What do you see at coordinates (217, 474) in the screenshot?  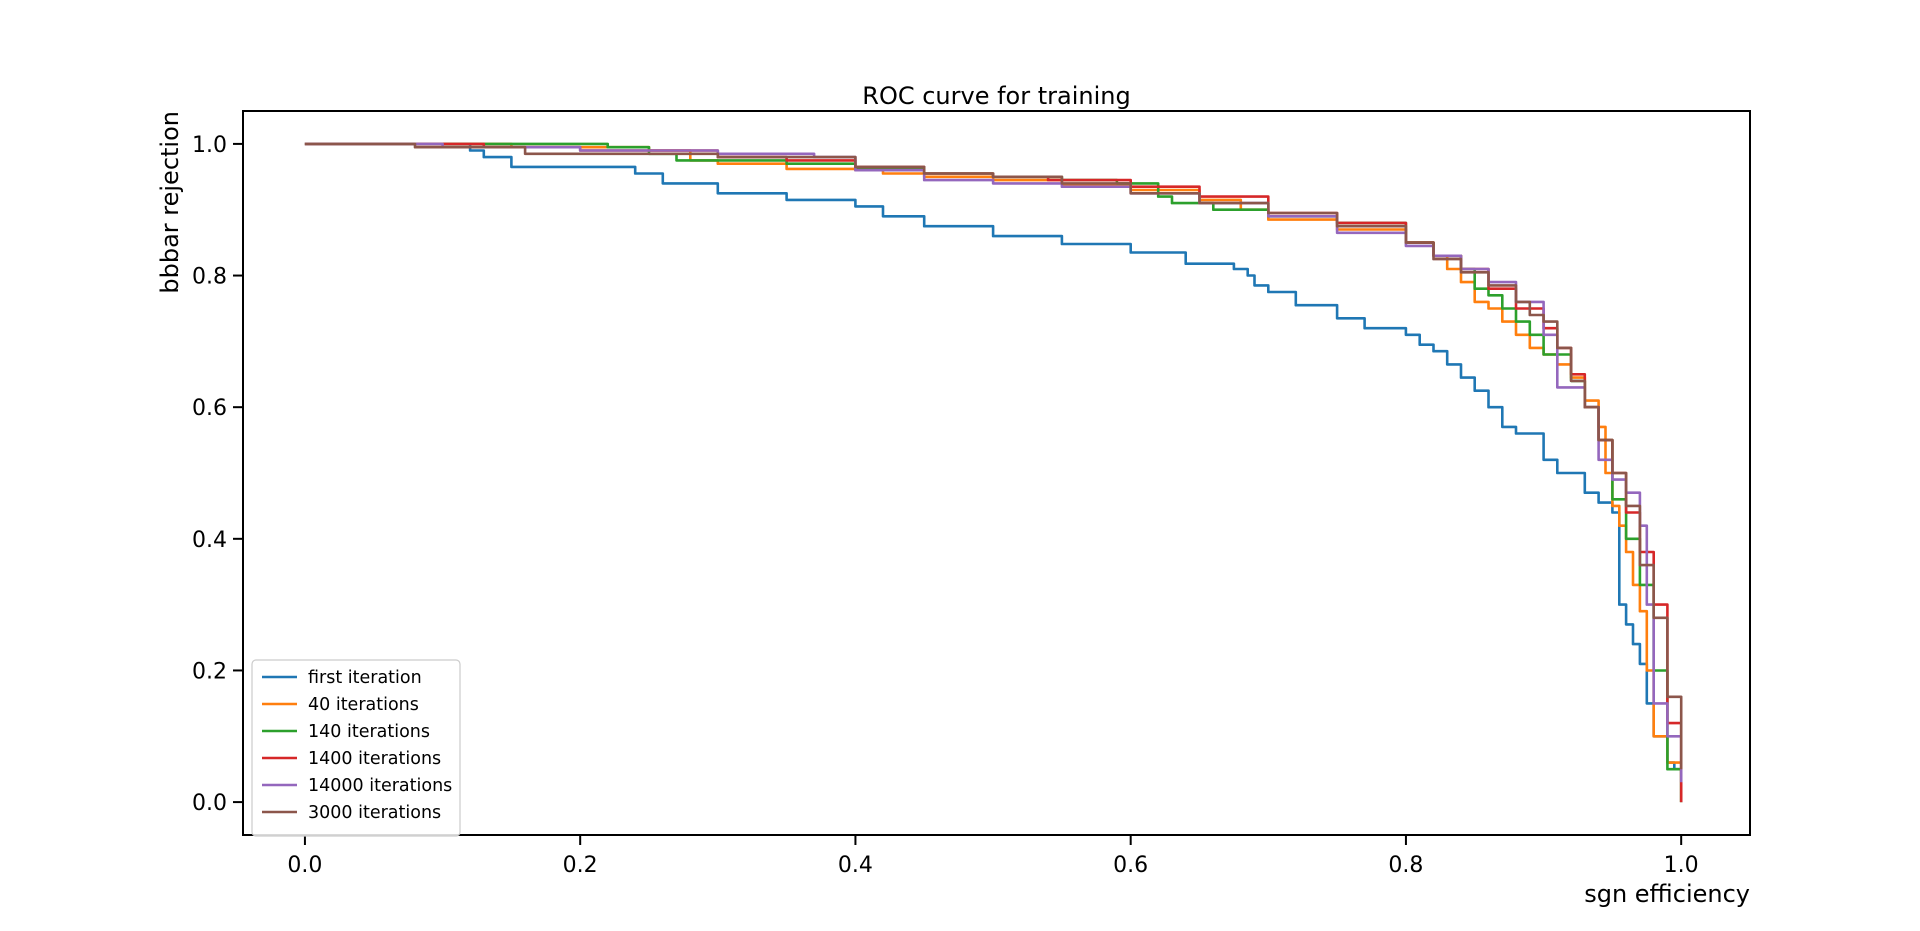 I see `y-axis-ticks: 0.0 0.2 0.4 0.6 0.8 1.0` at bounding box center [217, 474].